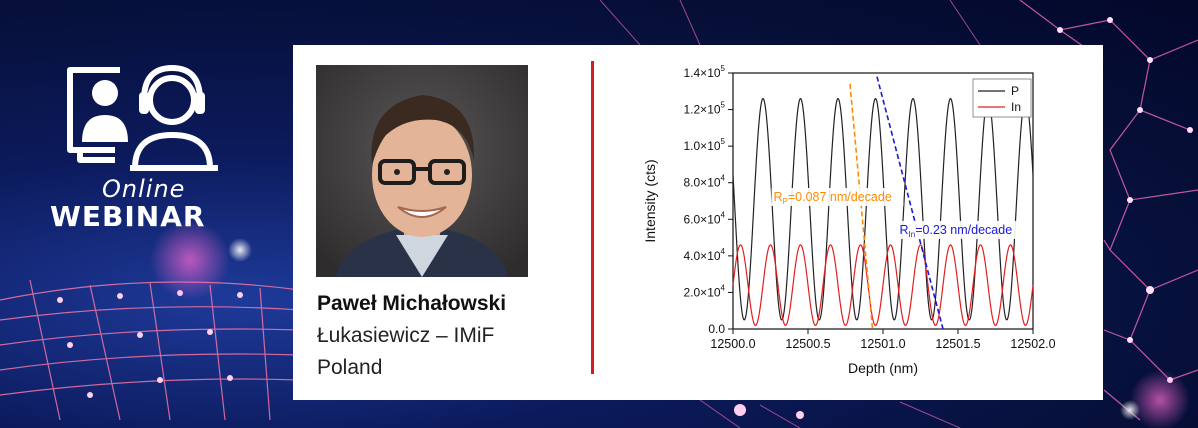  I want to click on x-tick-label: 12501.5, so click(957, 344).